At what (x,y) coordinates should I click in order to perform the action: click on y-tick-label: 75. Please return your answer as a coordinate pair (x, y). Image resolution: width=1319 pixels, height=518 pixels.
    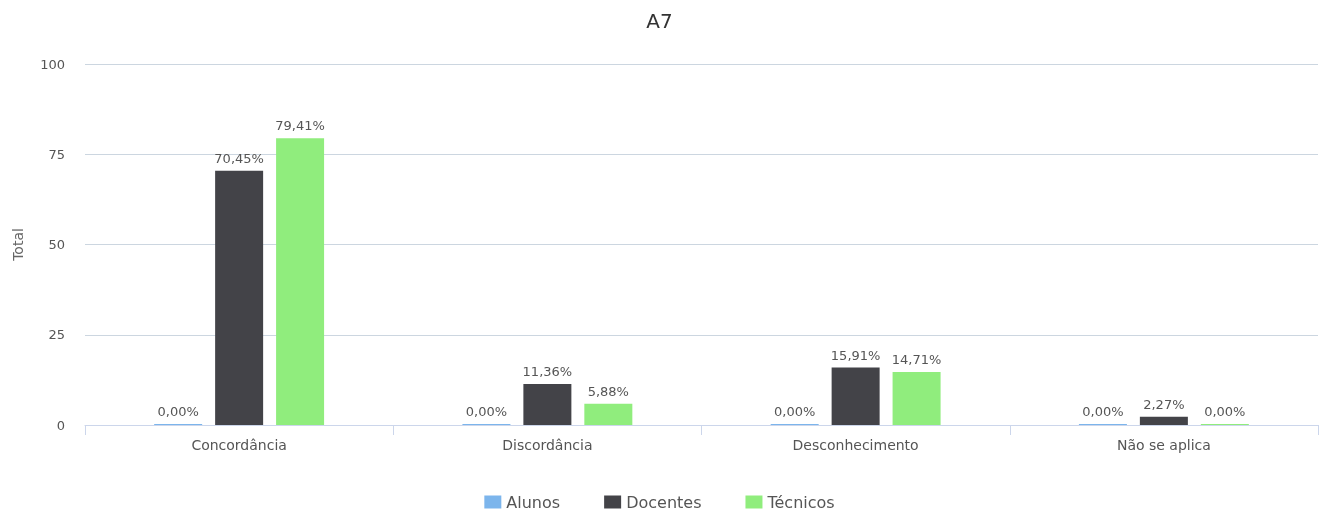
    Looking at the image, I should click on (56, 154).